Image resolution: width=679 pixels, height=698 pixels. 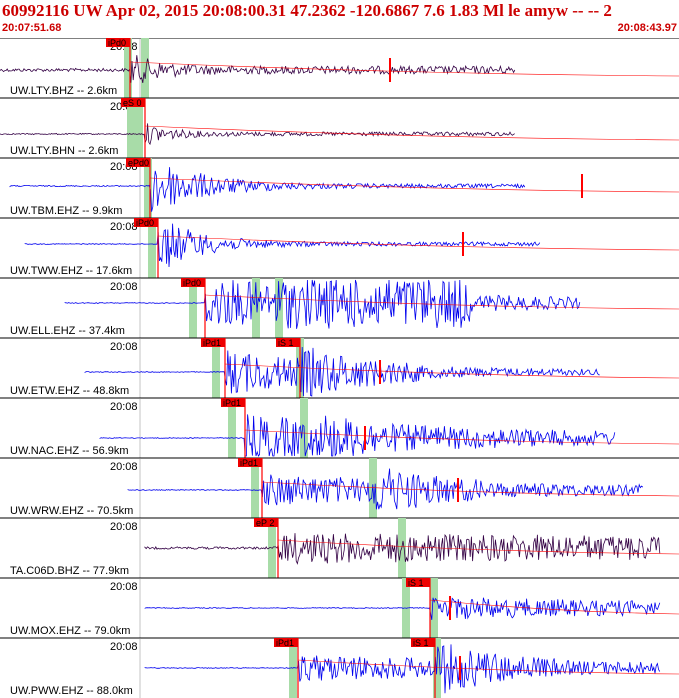 I want to click on trace-panel: 20:08 iPd1 UW.NAC.EHZ -- 56.9km, so click(x=339, y=427).